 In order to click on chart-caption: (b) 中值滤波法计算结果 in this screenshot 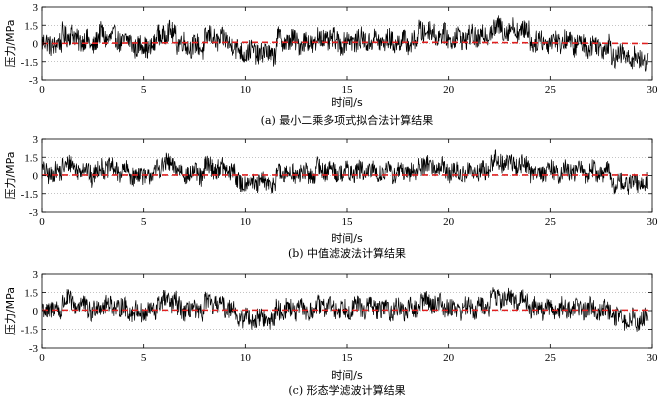, I will do `click(347, 253)`.